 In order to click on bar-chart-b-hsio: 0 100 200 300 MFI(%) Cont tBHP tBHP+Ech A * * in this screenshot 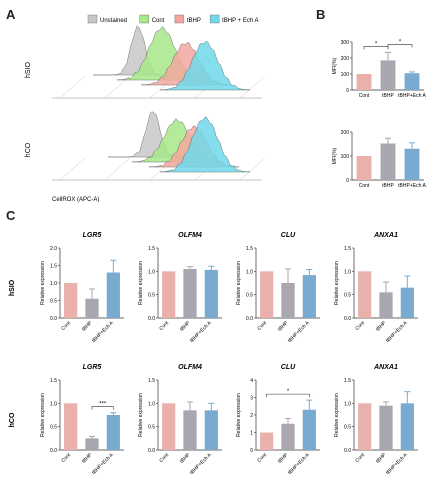, I will do `click(379, 69)`.